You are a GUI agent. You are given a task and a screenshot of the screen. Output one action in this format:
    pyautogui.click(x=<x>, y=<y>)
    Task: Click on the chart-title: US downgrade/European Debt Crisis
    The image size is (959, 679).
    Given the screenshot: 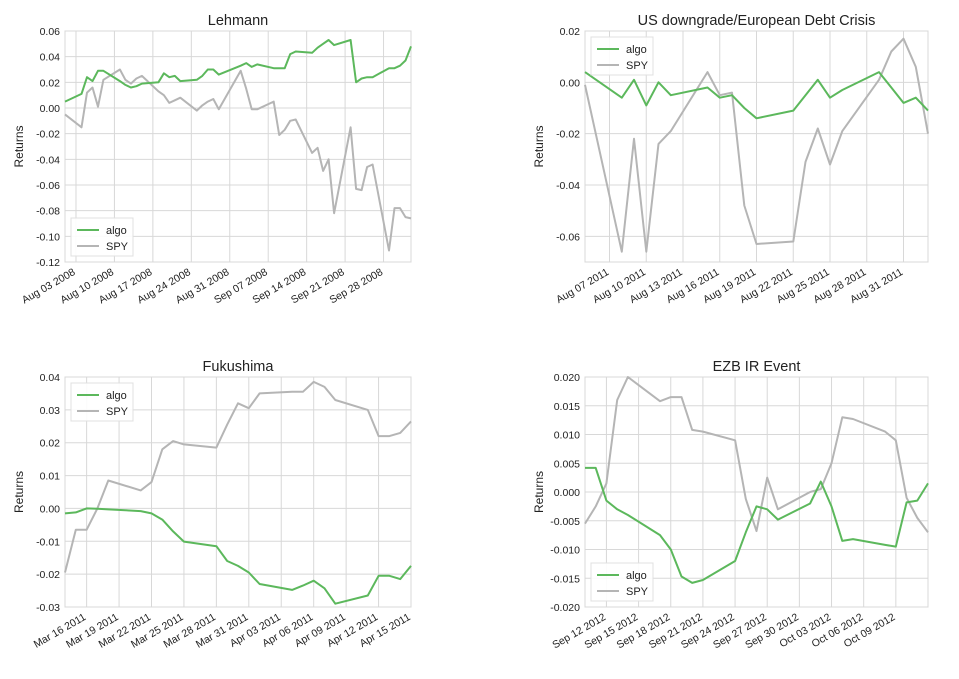 What is the action you would take?
    pyautogui.click(x=757, y=21)
    